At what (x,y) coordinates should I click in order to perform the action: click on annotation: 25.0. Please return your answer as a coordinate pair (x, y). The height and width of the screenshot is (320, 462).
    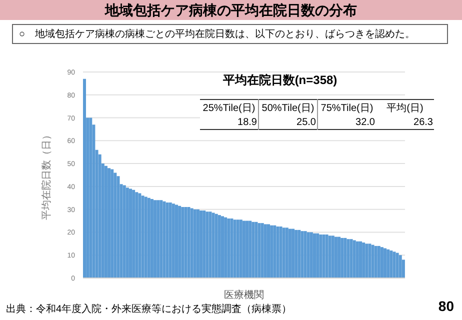
    Looking at the image, I should click on (288, 123).